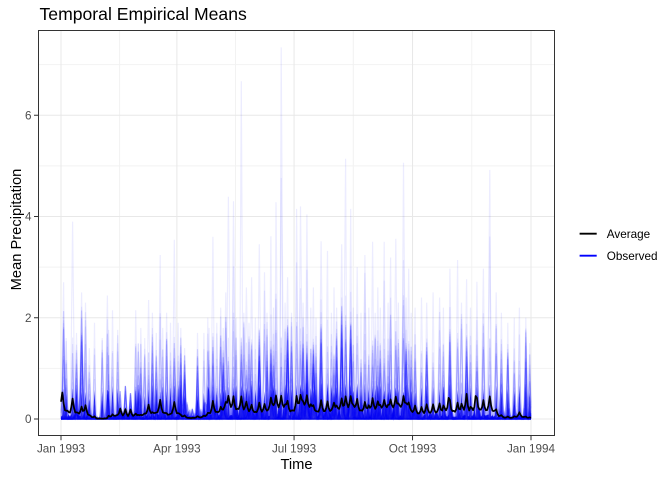 This screenshot has width=672, height=485. I want to click on svg-text: Jul 1993, so click(294, 449).